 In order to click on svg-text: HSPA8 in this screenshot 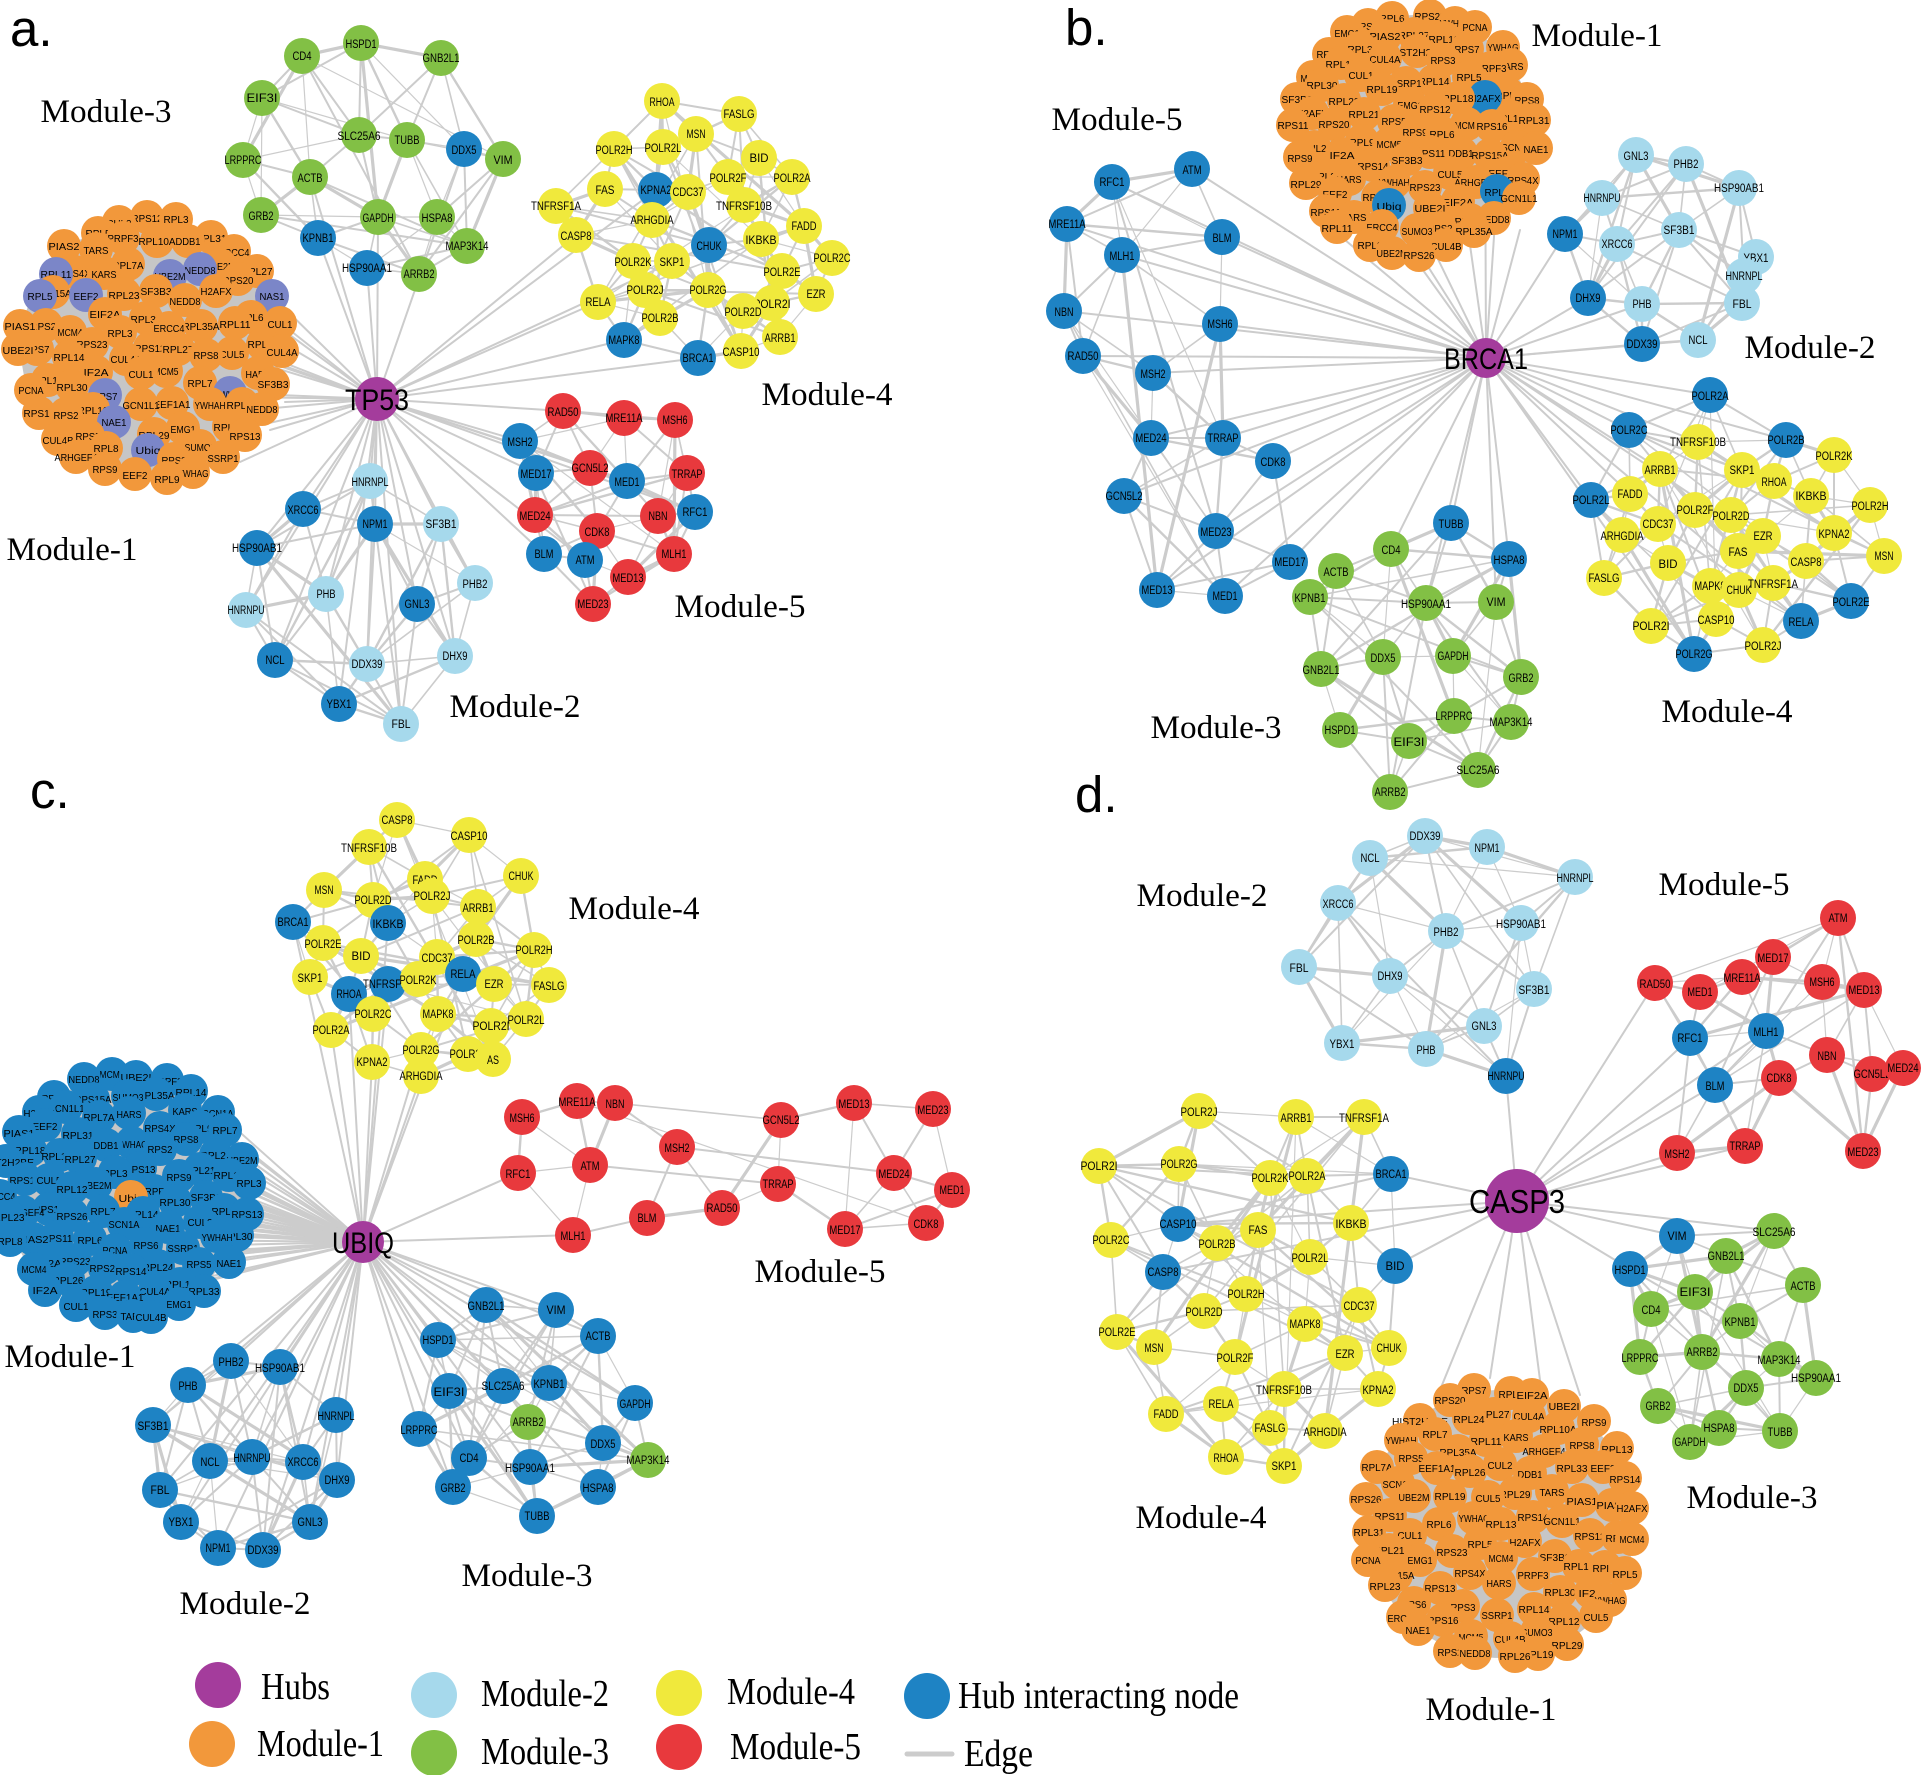, I will do `click(1509, 561)`.